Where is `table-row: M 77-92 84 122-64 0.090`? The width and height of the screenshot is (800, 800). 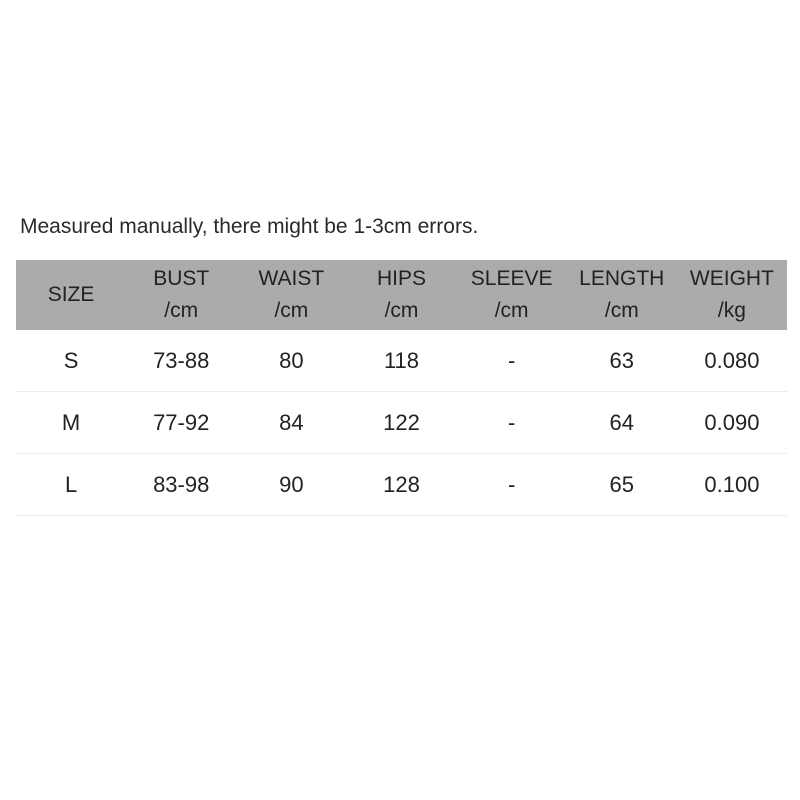 table-row: M 77-92 84 122-64 0.090 is located at coordinates (401, 422).